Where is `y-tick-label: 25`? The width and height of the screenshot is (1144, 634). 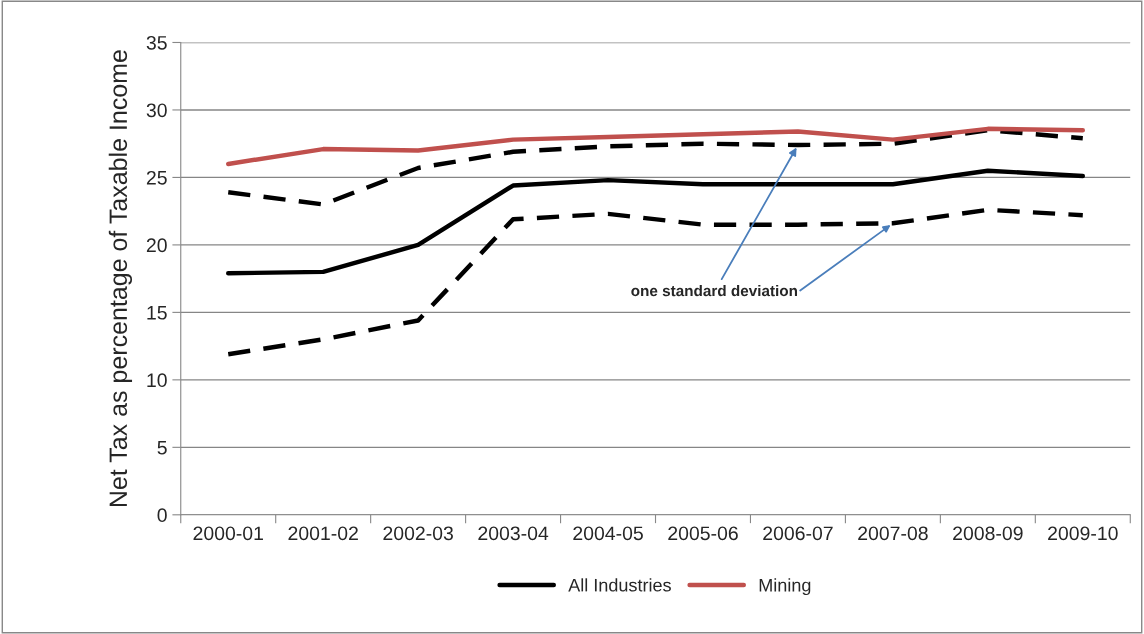
y-tick-label: 25 is located at coordinates (156, 177).